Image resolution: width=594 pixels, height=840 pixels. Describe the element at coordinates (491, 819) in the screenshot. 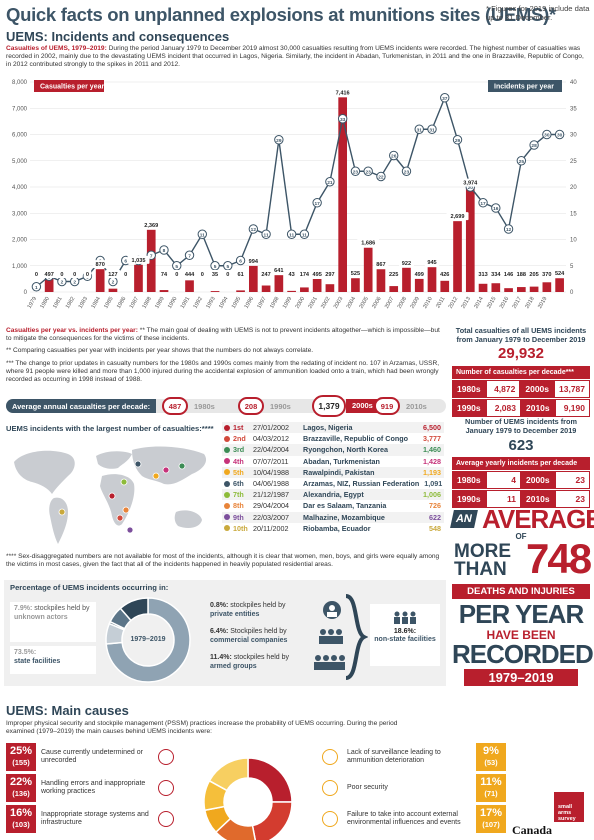

I see `cause-percentage: 17% (107)` at that location.